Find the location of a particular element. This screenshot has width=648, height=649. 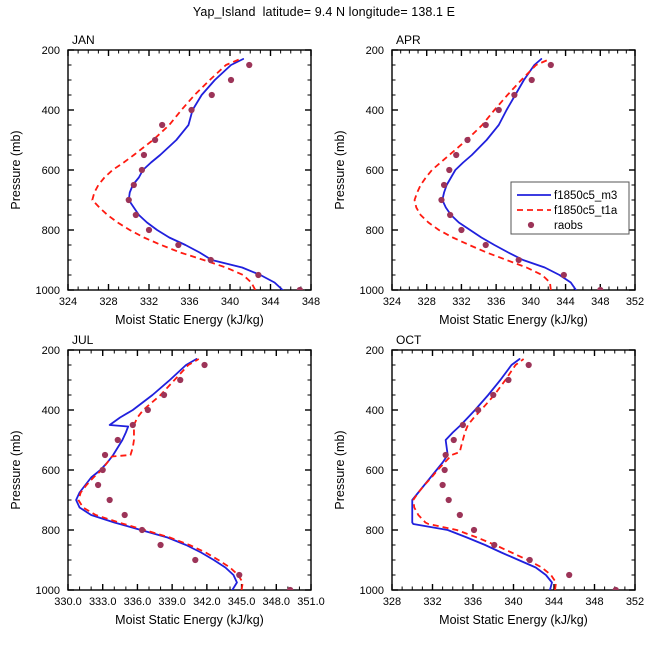

x-tick-label: 336.0 is located at coordinates (138, 602).